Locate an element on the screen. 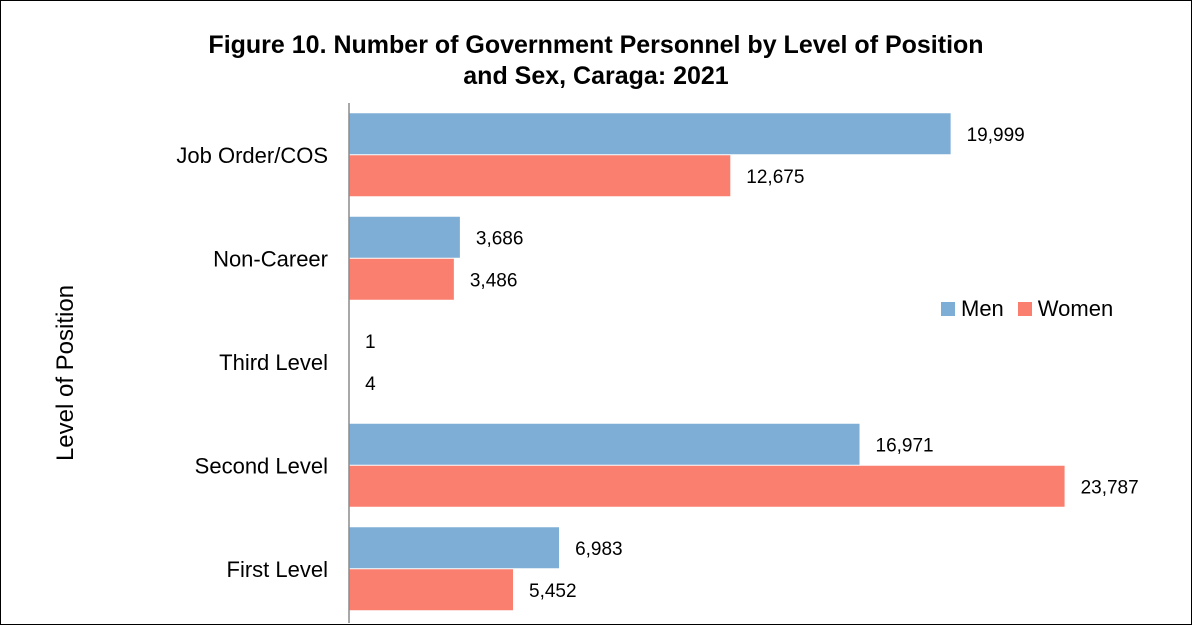 The image size is (1192, 625). data-label-men: 1 is located at coordinates (370, 342).